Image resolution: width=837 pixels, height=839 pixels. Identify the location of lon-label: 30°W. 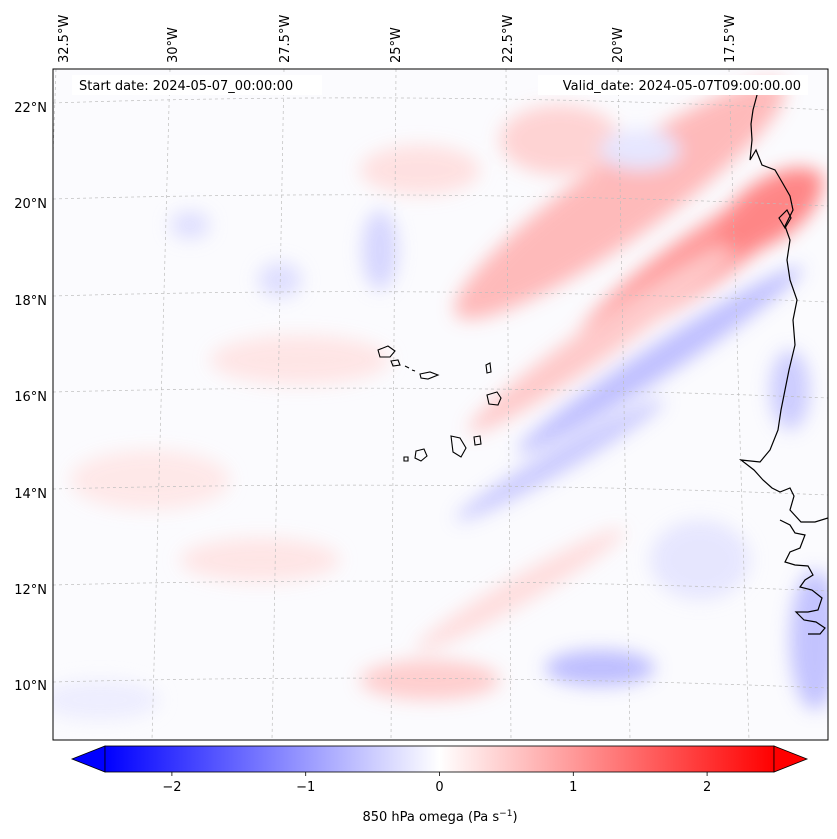
(173, 45).